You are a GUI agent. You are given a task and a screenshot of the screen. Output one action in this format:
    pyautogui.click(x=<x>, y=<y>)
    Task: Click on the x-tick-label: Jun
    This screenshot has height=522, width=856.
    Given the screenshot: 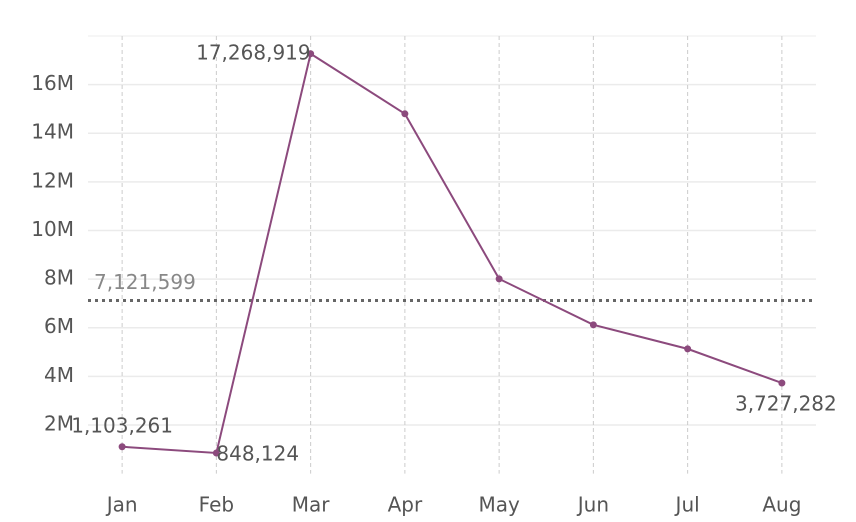 What is the action you would take?
    pyautogui.click(x=592, y=505)
    